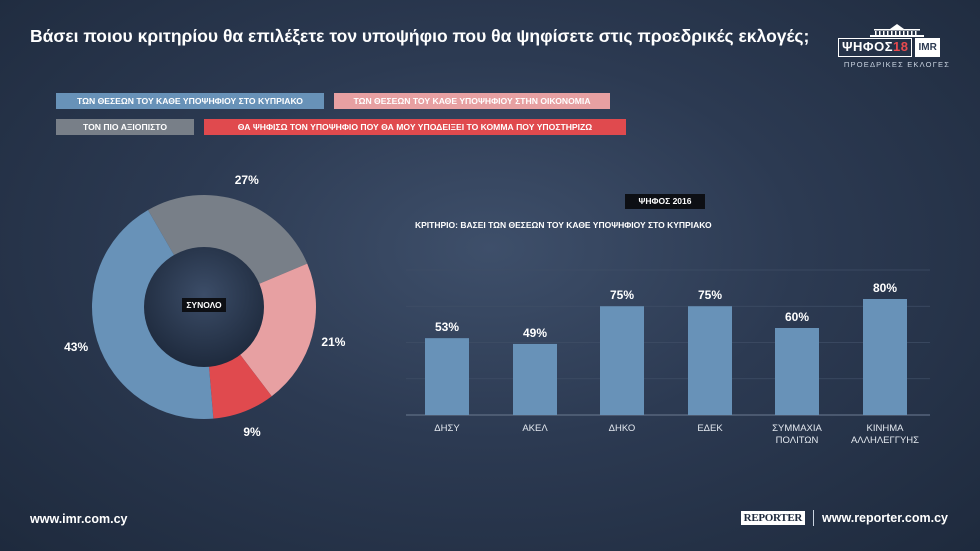 This screenshot has height=551, width=980. What do you see at coordinates (797, 434) in the screenshot?
I see `bar-category-label-4: ΣΥΜΜΑΧΙΑ ΠΟΛΙΤΩΝ` at bounding box center [797, 434].